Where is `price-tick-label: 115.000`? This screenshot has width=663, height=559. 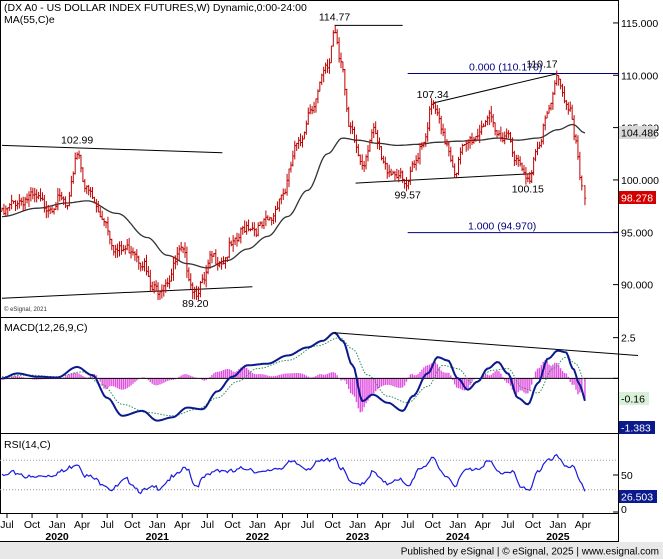 price-tick-label: 115.000 is located at coordinates (639, 24).